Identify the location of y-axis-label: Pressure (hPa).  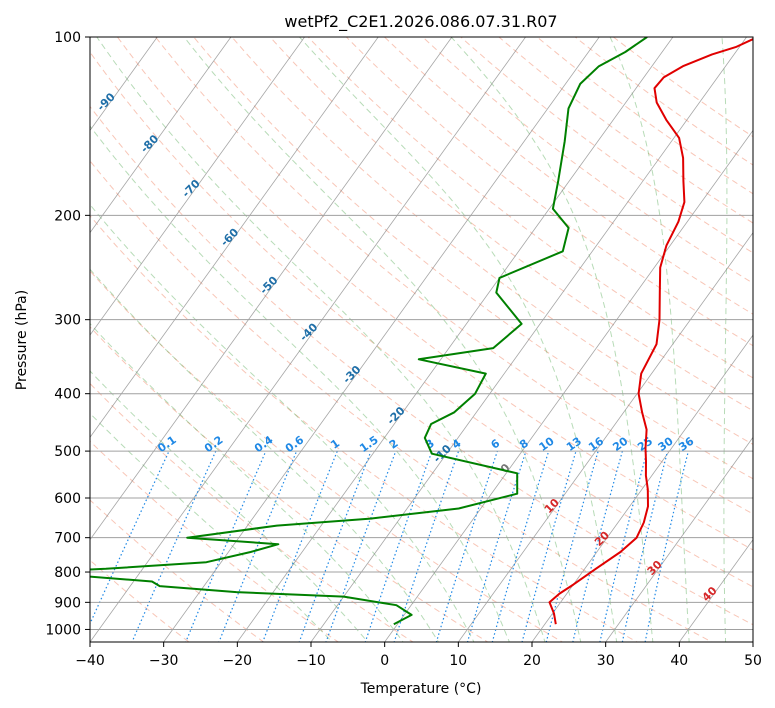
(22, 340).